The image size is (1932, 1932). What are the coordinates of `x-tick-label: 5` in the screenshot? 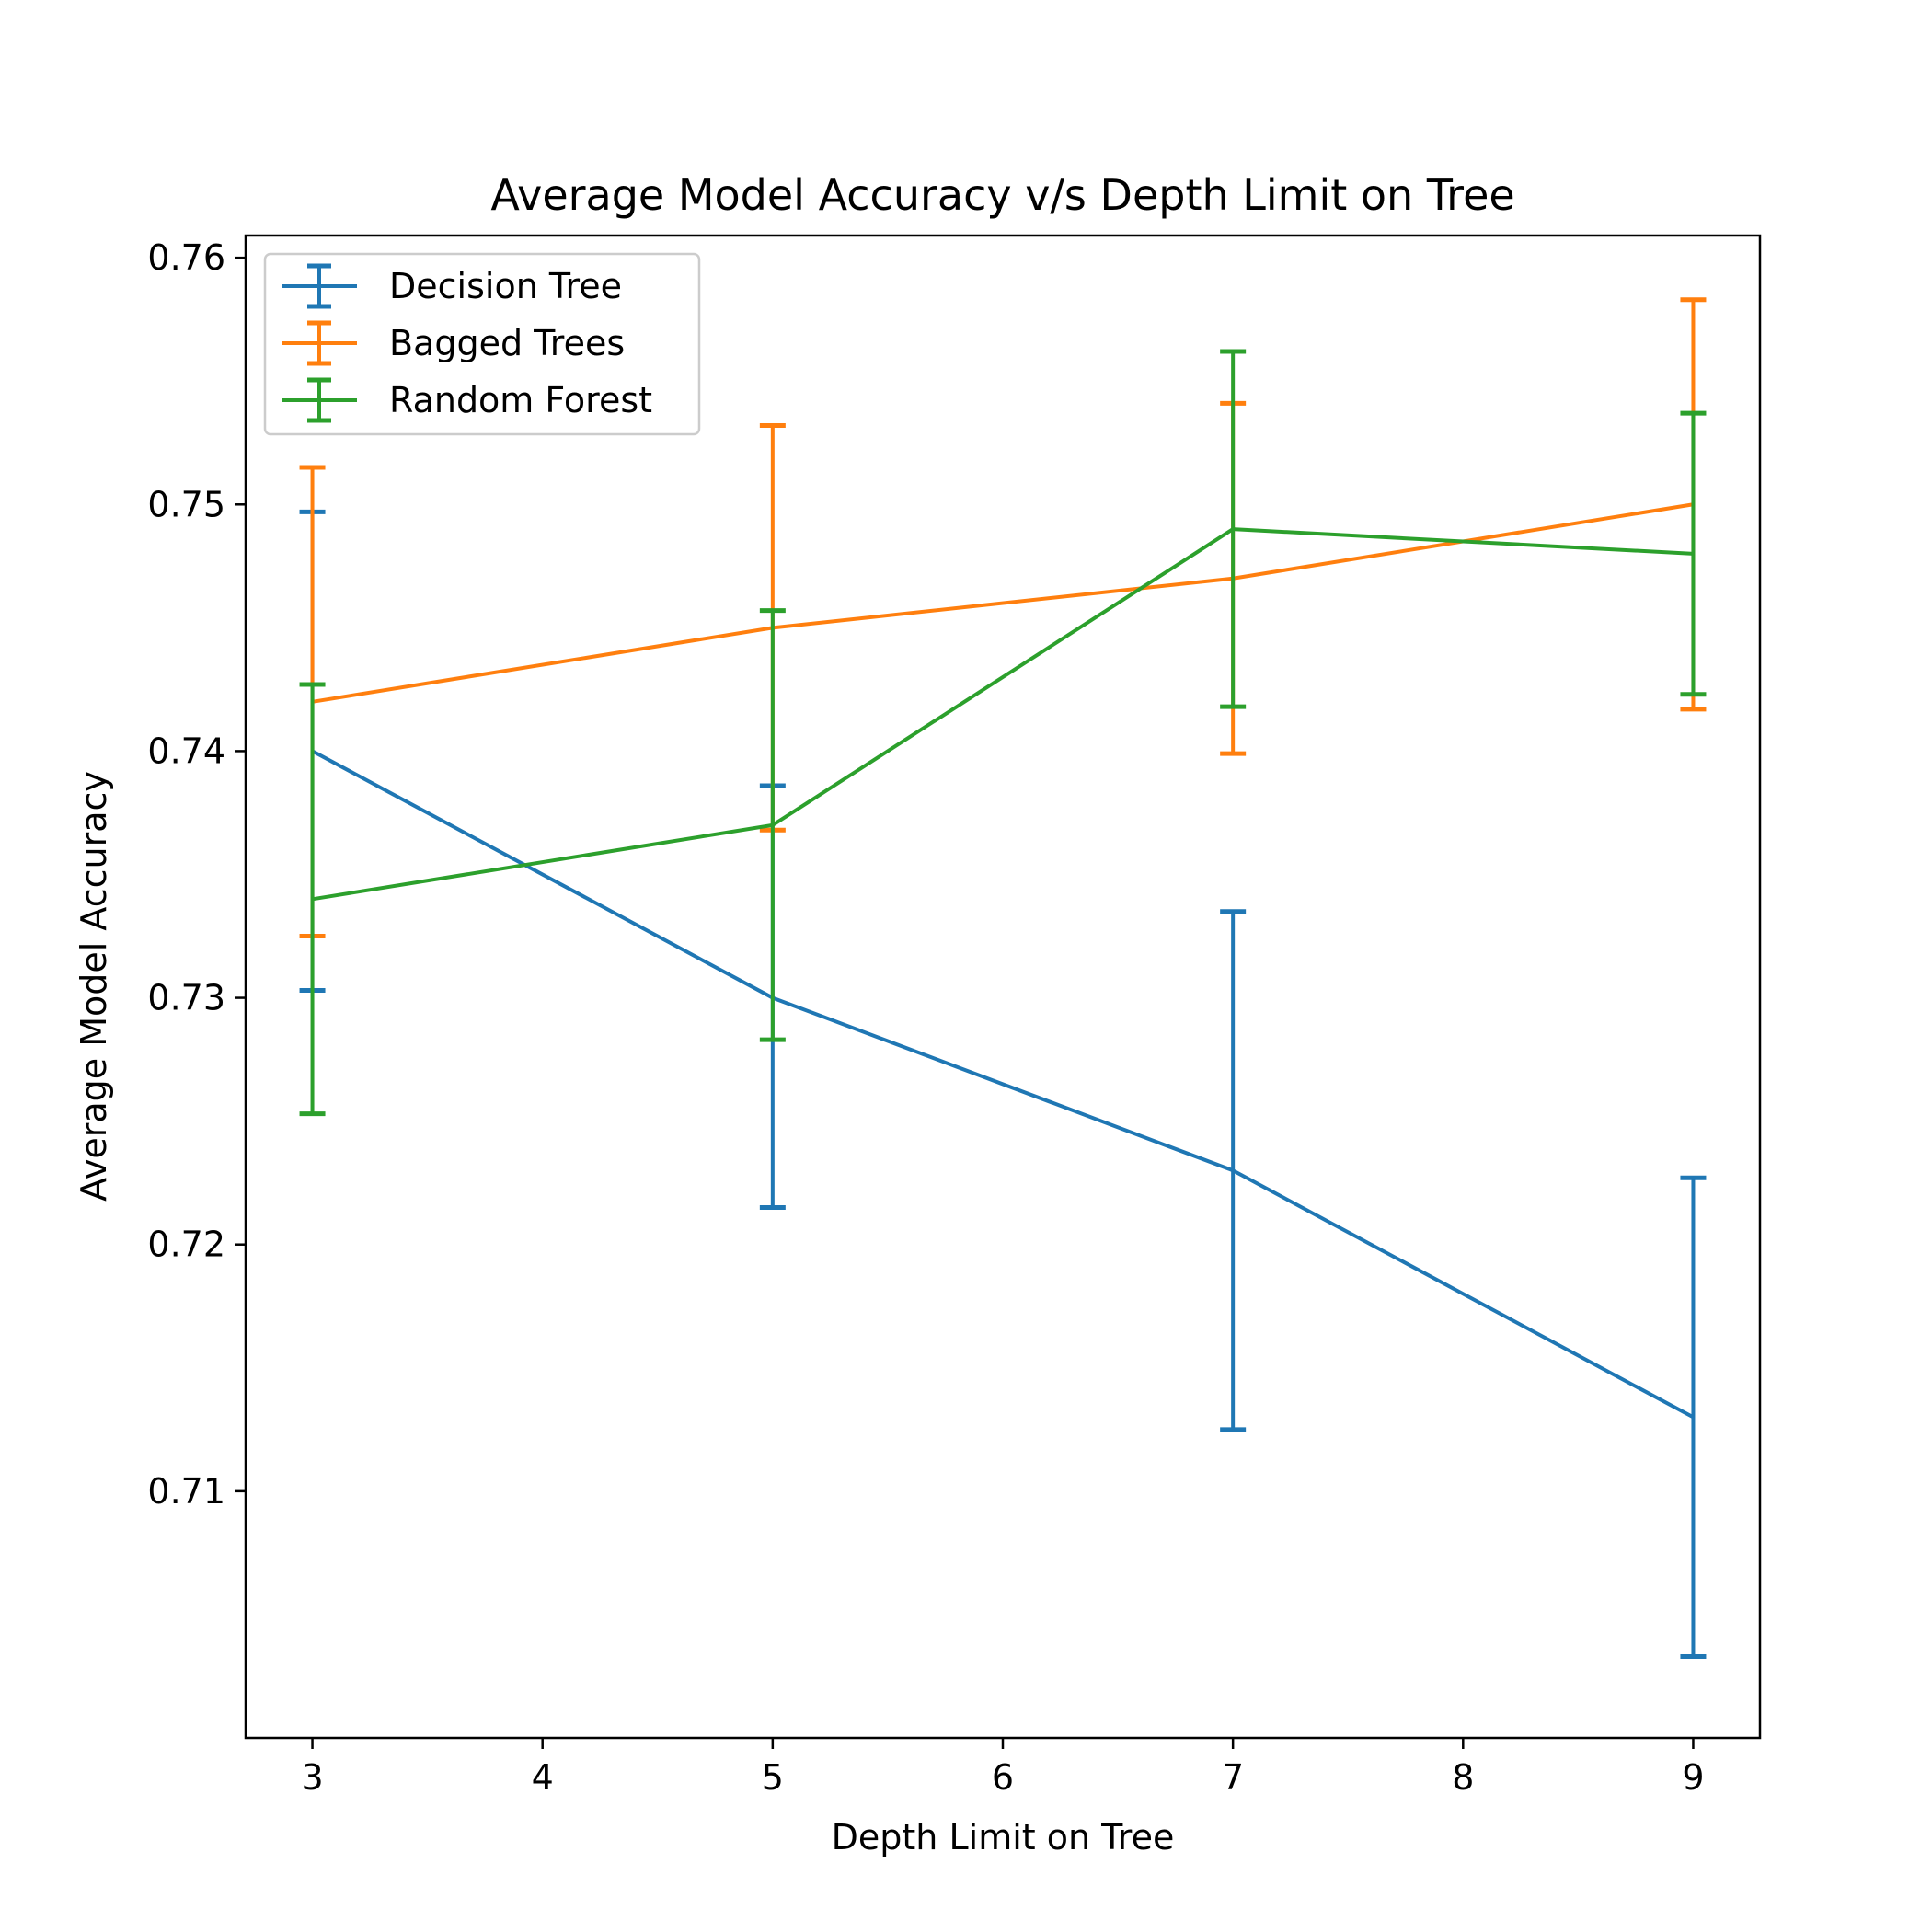 It's located at (773, 1777).